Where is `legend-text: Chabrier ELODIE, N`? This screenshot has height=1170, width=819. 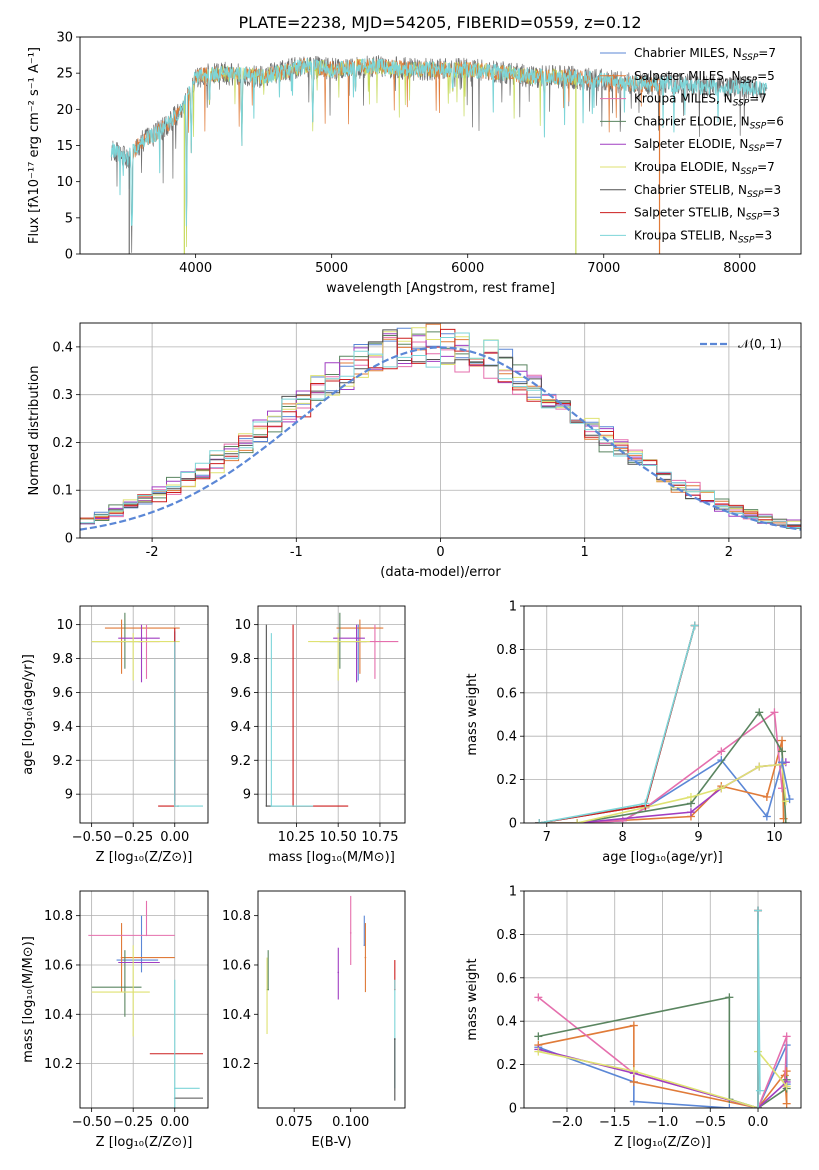
legend-text: Chabrier ELODIE, N is located at coordinates (692, 121).